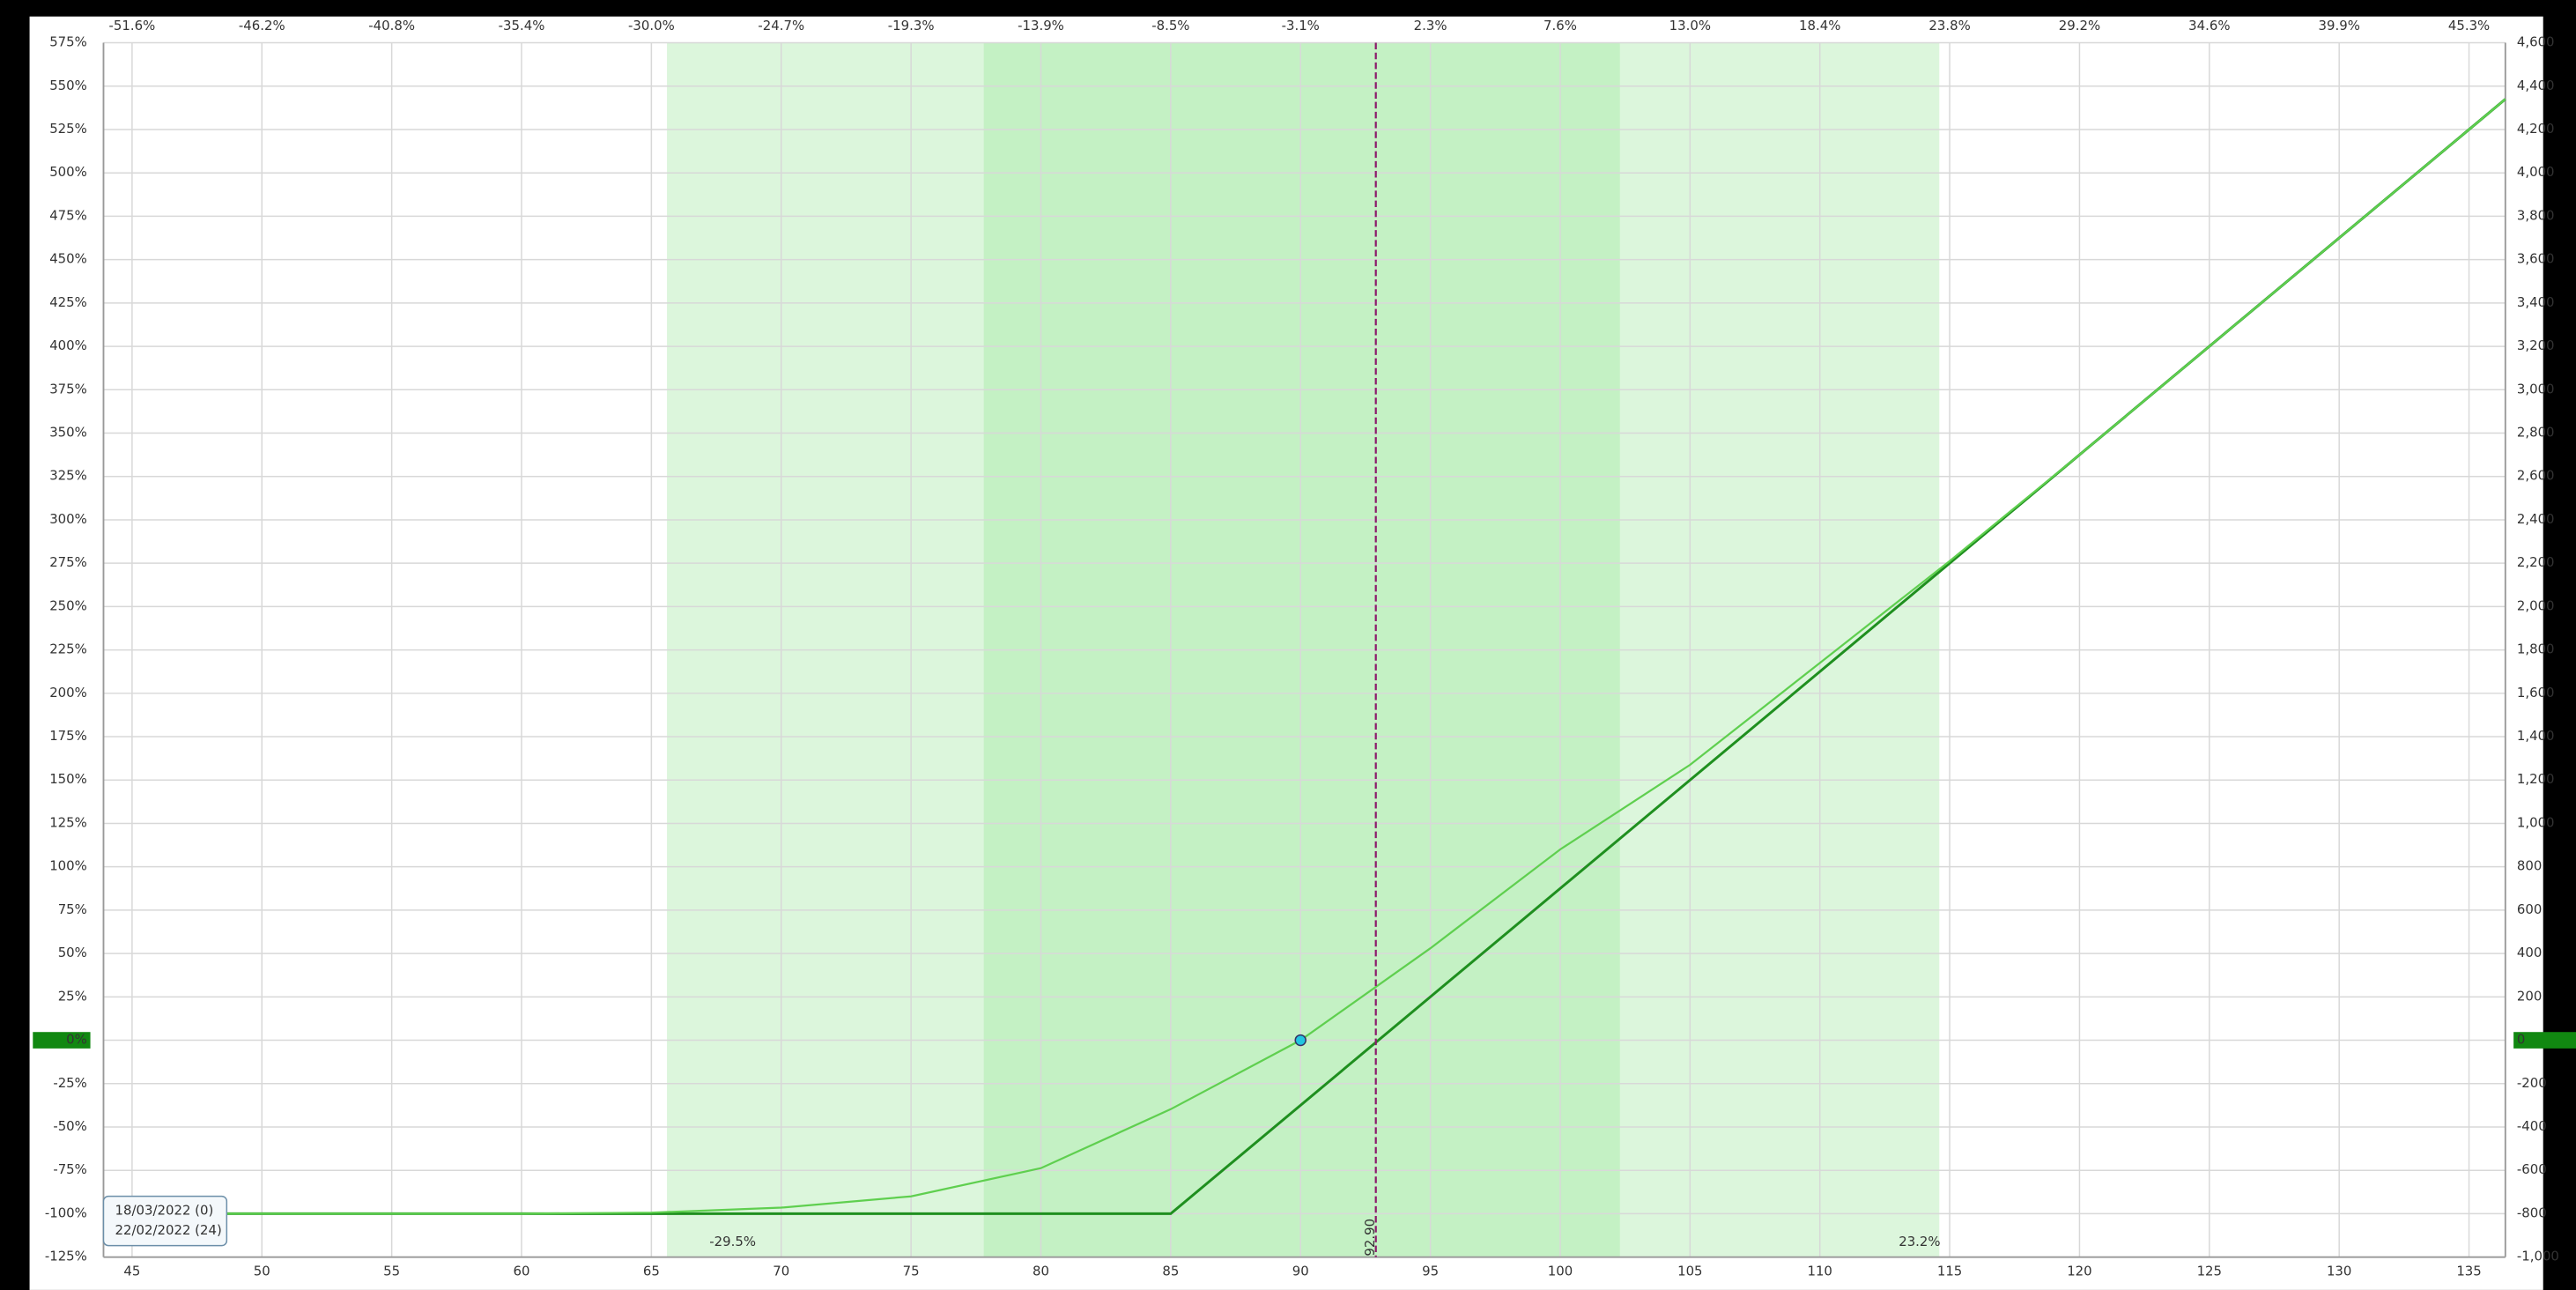  What do you see at coordinates (68, 215) in the screenshot?
I see `left-tick-label: 475%` at bounding box center [68, 215].